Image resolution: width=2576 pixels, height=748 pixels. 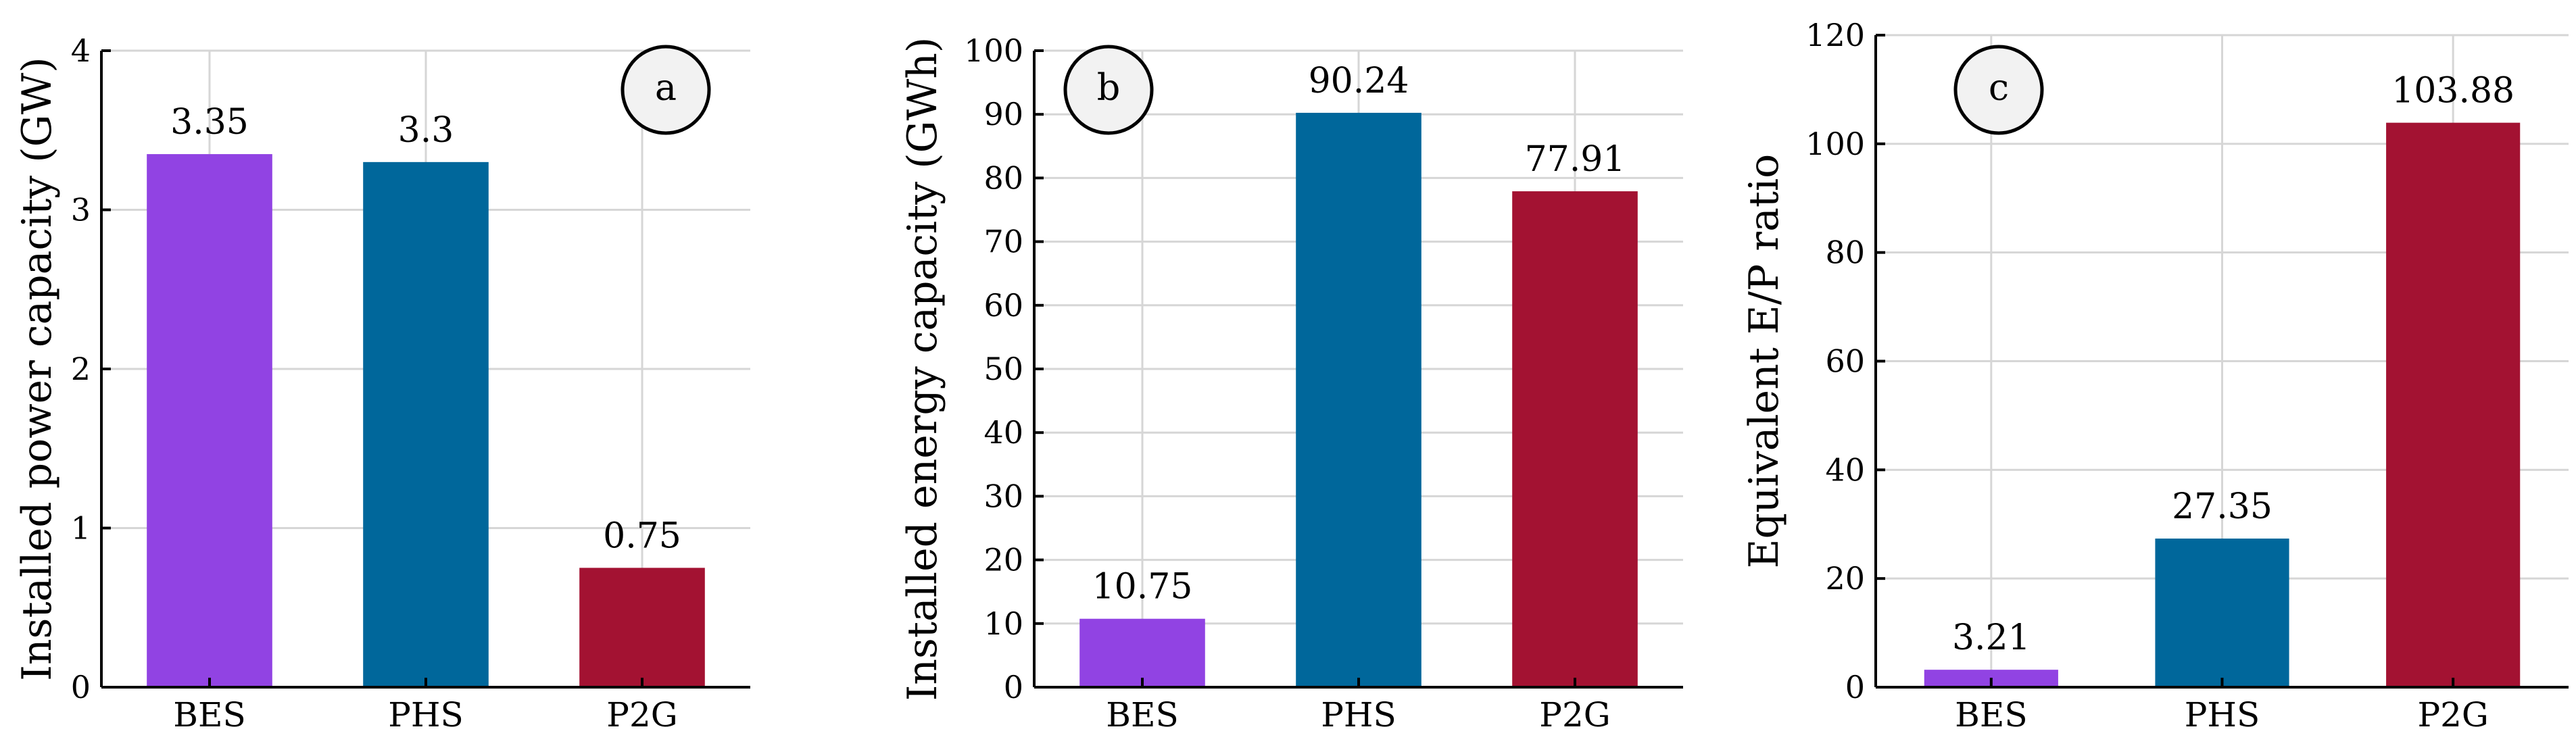 What do you see at coordinates (1003, 177) in the screenshot?
I see `panel-b-y-tick-label-80: 80` at bounding box center [1003, 177].